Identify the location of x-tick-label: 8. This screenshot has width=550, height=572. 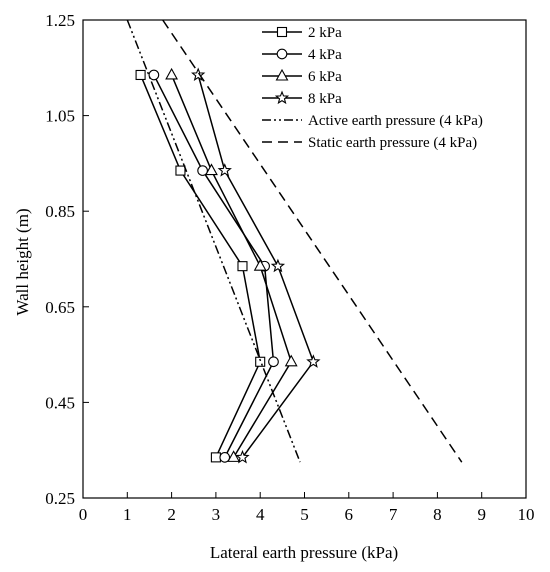
(437, 514).